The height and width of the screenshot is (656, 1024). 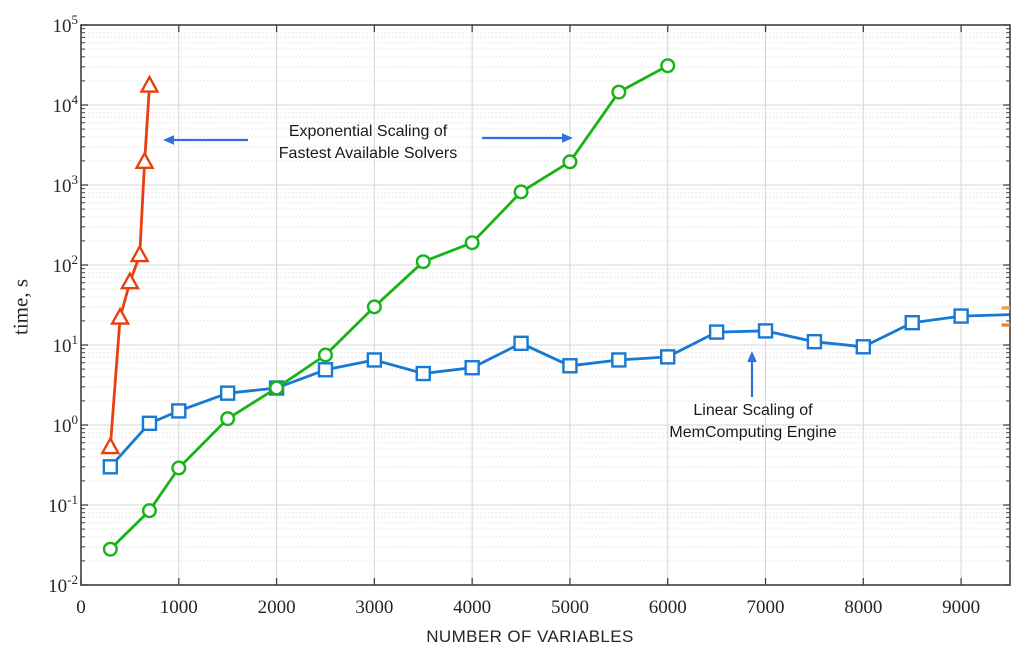 What do you see at coordinates (66, 184) in the screenshot?
I see `y-tick-label: 10³` at bounding box center [66, 184].